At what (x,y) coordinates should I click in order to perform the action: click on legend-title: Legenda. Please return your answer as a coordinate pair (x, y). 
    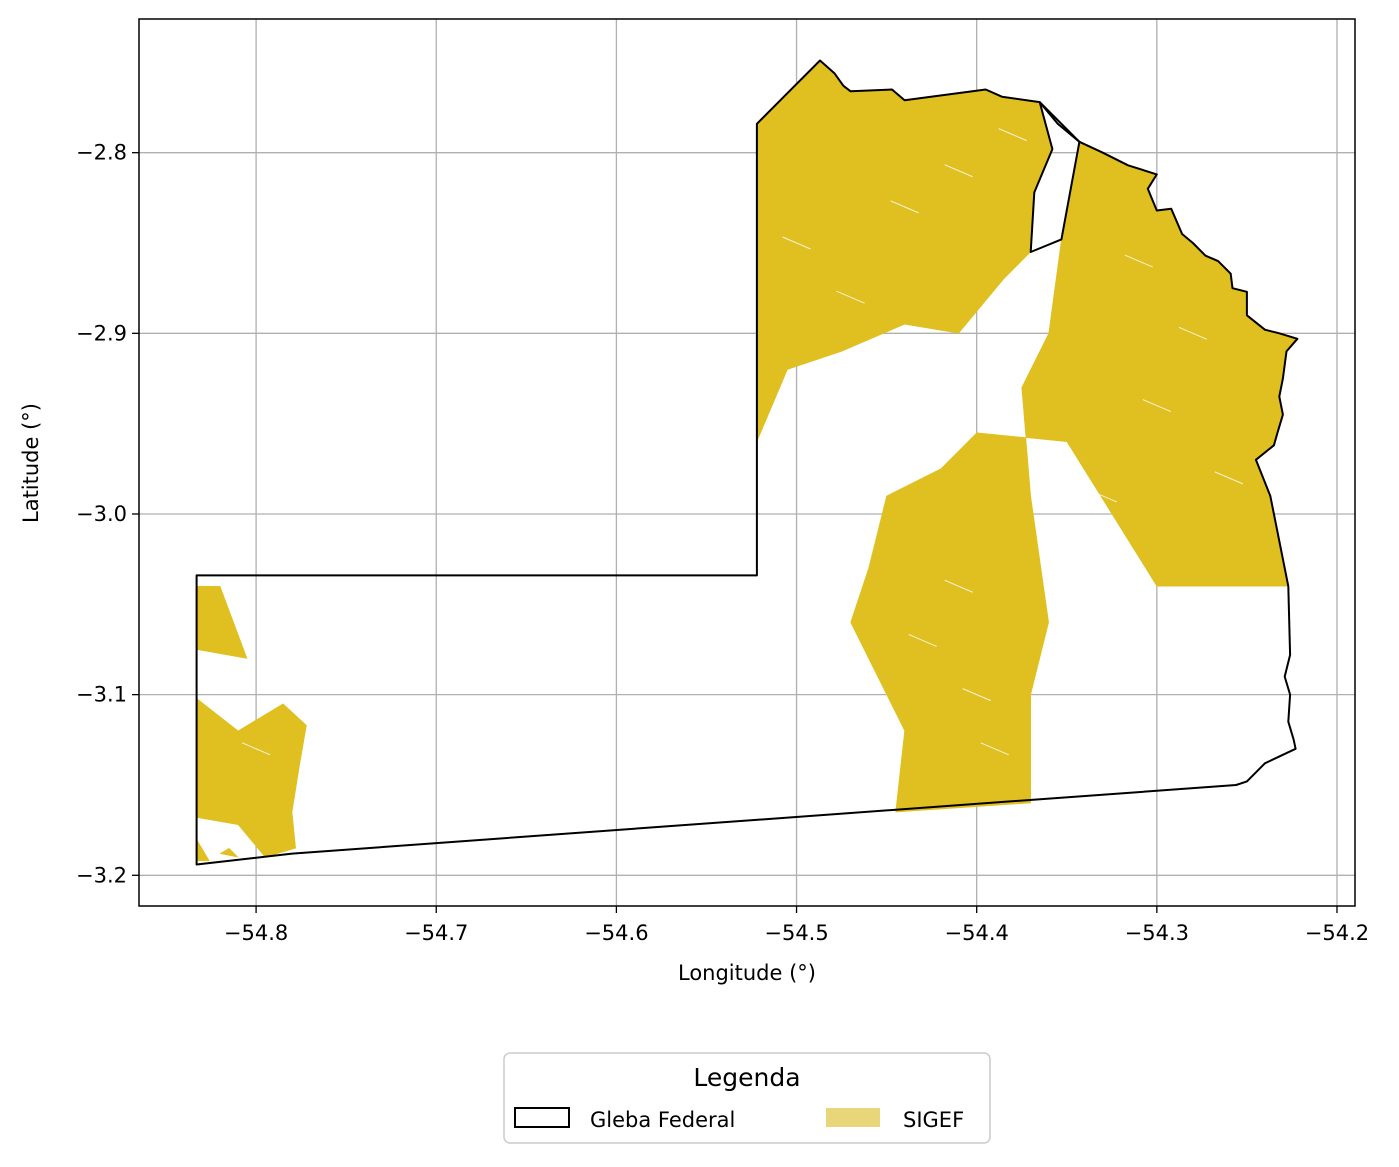
    Looking at the image, I should click on (746, 1077).